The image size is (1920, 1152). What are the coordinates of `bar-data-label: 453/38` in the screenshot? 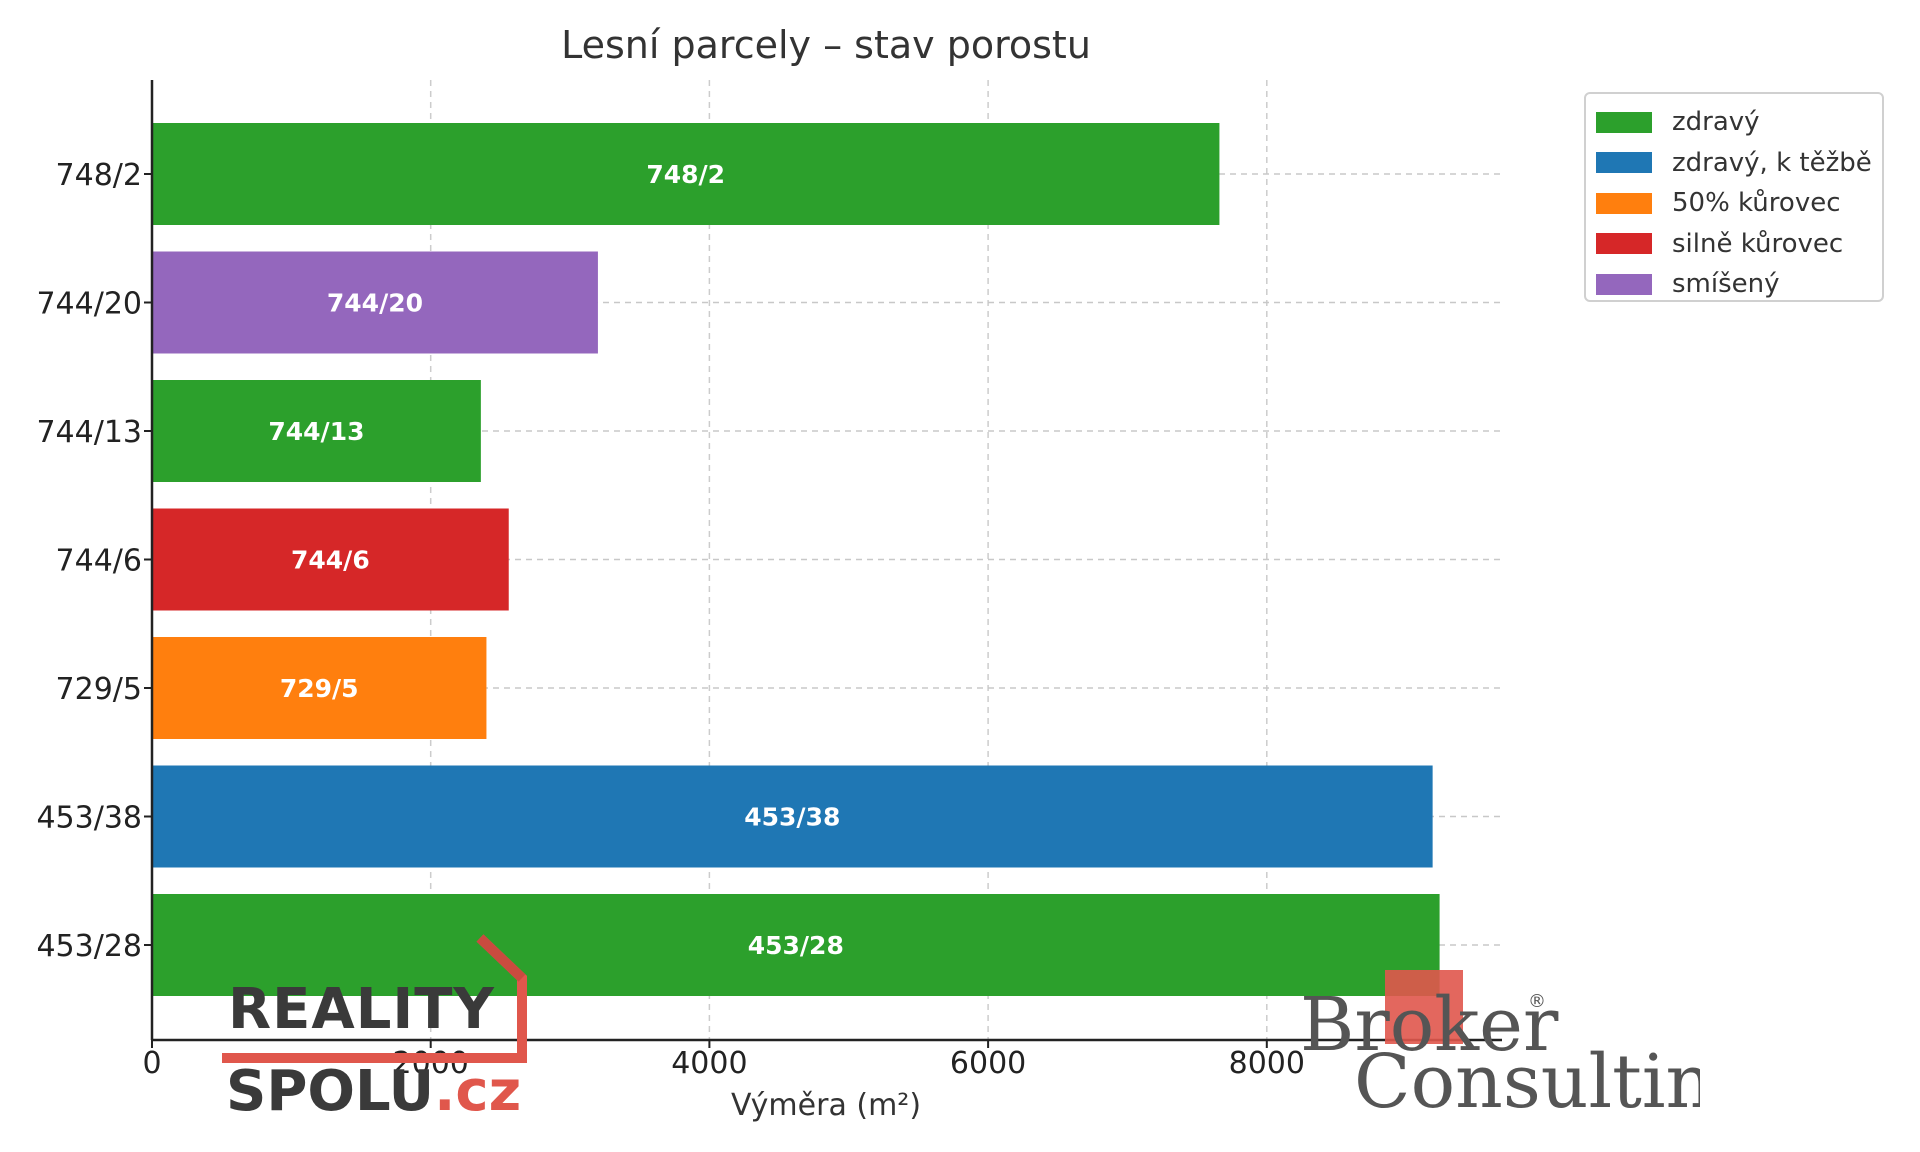 It's located at (792, 817).